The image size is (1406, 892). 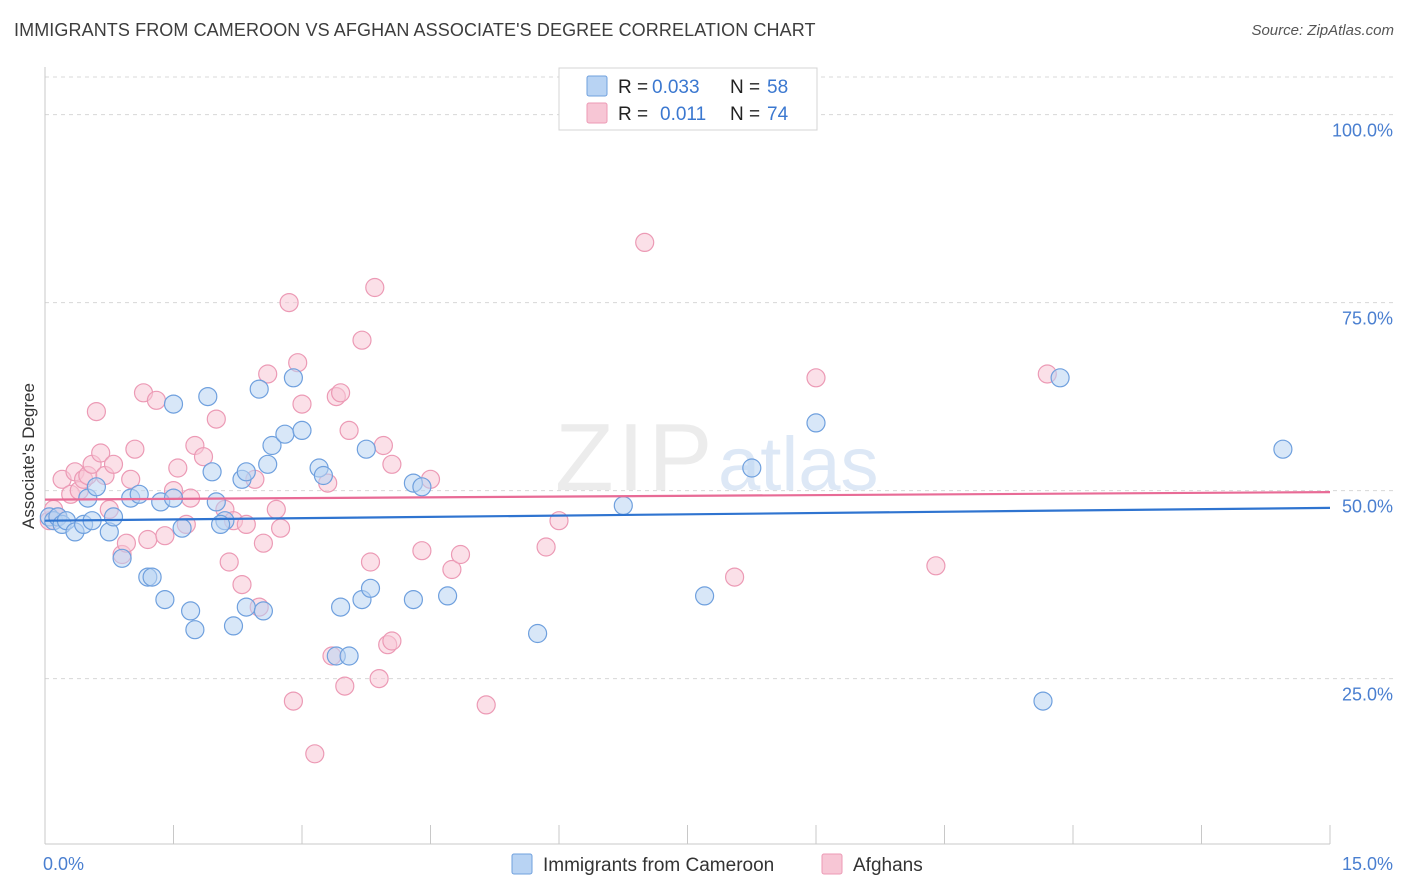 What do you see at coordinates (888, 865) in the screenshot?
I see `legend-bottom-label-afghans: Afghans` at bounding box center [888, 865].